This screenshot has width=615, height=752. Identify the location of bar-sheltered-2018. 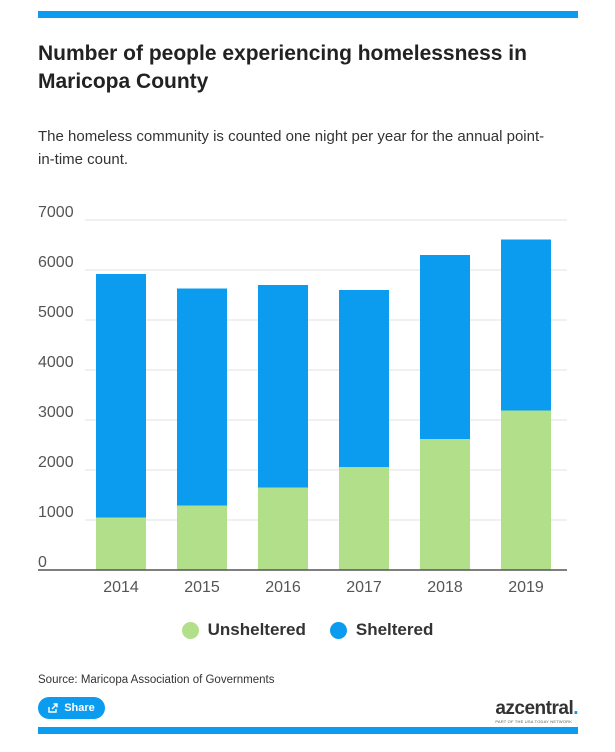
(445, 347).